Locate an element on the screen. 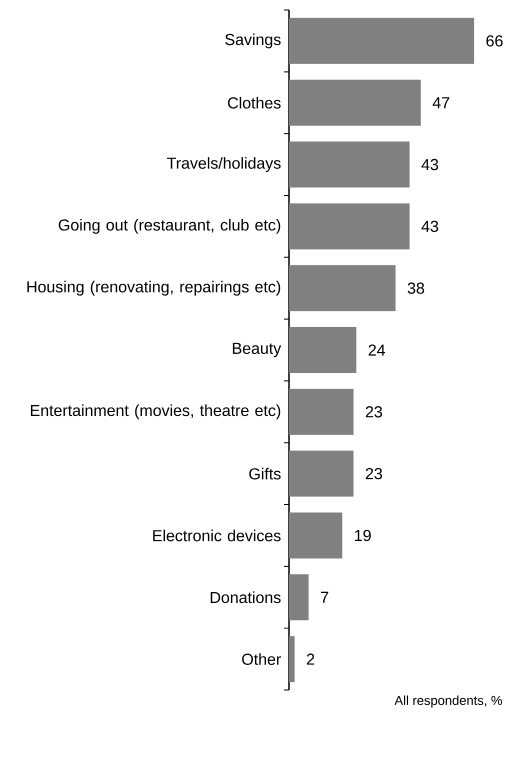  y-tick-label: Other is located at coordinates (261, 659).